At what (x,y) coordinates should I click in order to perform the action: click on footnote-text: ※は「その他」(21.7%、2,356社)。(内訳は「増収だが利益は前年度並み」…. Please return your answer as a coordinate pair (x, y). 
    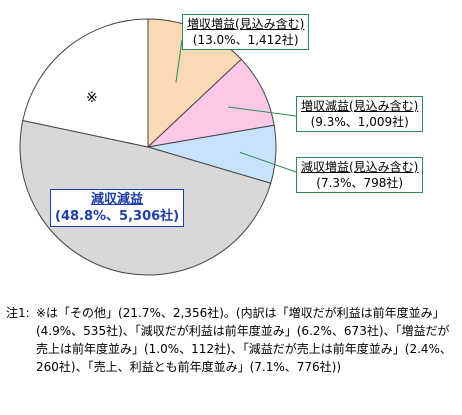
    Looking at the image, I should click on (244, 340).